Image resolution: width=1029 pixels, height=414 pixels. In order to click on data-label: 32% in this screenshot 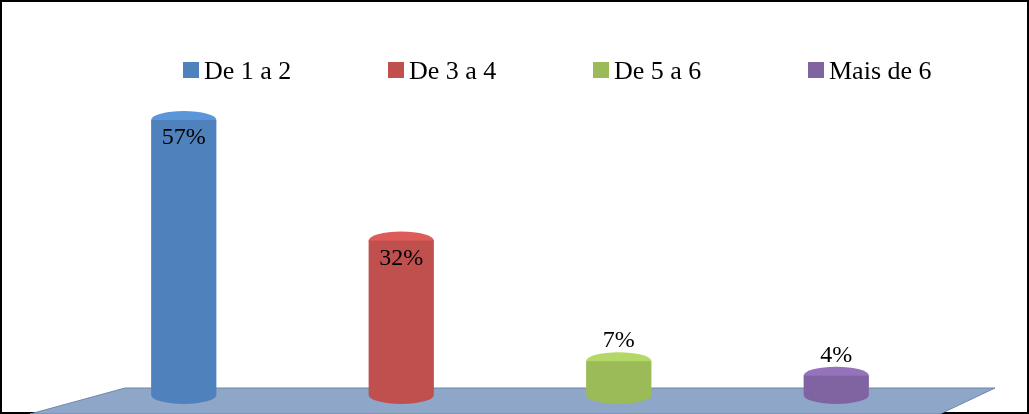, I will do `click(401, 256)`.